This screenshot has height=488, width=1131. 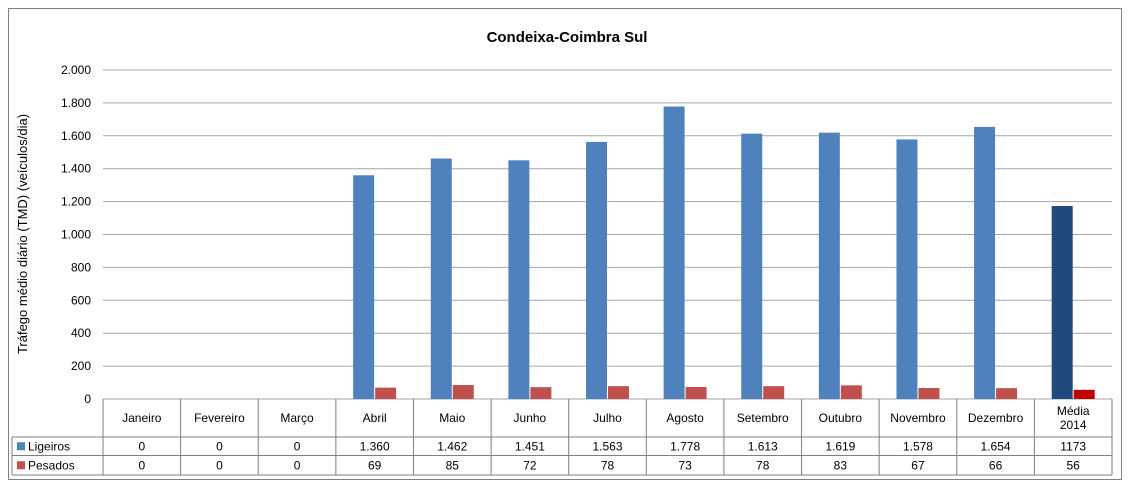 I want to click on y-tick-label: 1.800, so click(x=76, y=103).